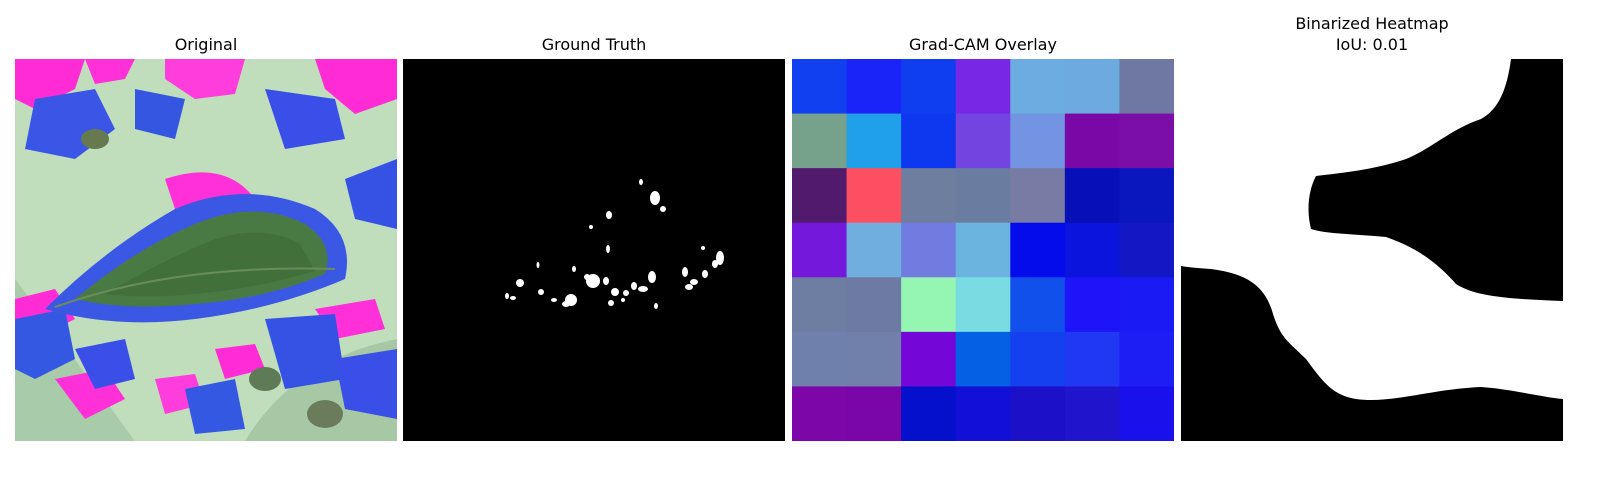 The image size is (1600, 500). What do you see at coordinates (206, 44) in the screenshot?
I see `original-title: Original` at bounding box center [206, 44].